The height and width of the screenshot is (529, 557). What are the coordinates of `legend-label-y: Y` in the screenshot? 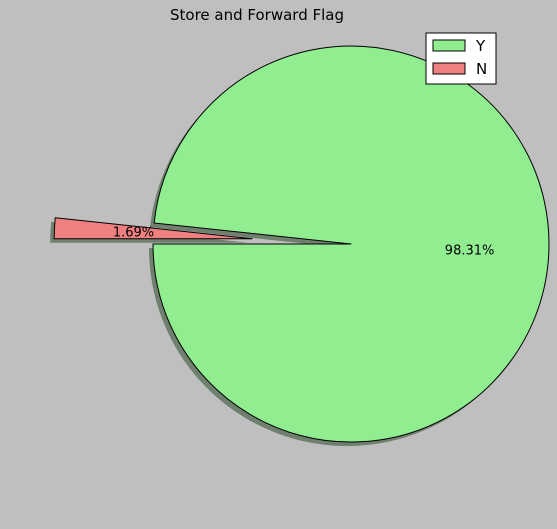 It's located at (480, 46).